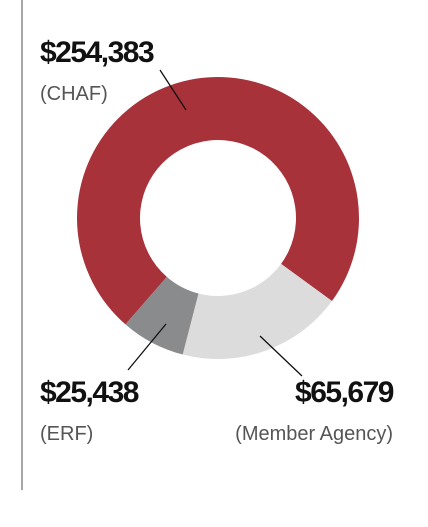  What do you see at coordinates (89, 392) in the screenshot?
I see `value-label: $25,438` at bounding box center [89, 392].